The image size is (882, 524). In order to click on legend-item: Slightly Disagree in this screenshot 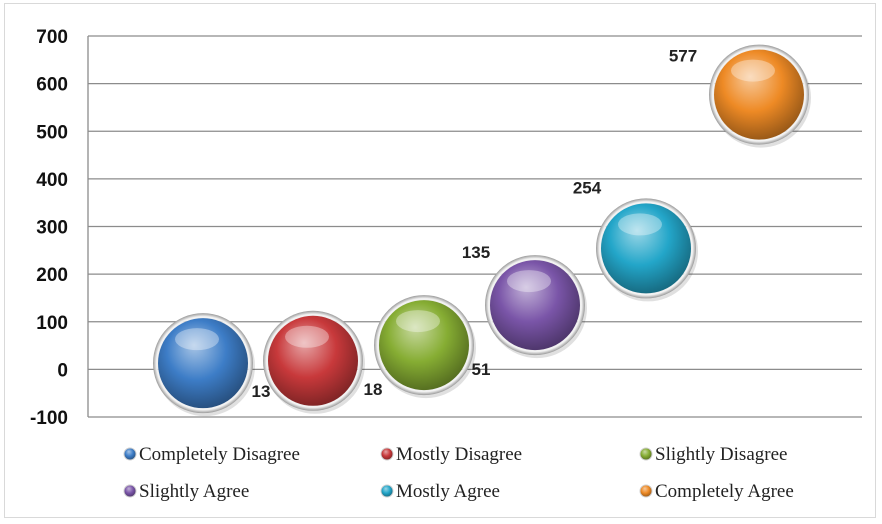, I will do `click(713, 454)`.